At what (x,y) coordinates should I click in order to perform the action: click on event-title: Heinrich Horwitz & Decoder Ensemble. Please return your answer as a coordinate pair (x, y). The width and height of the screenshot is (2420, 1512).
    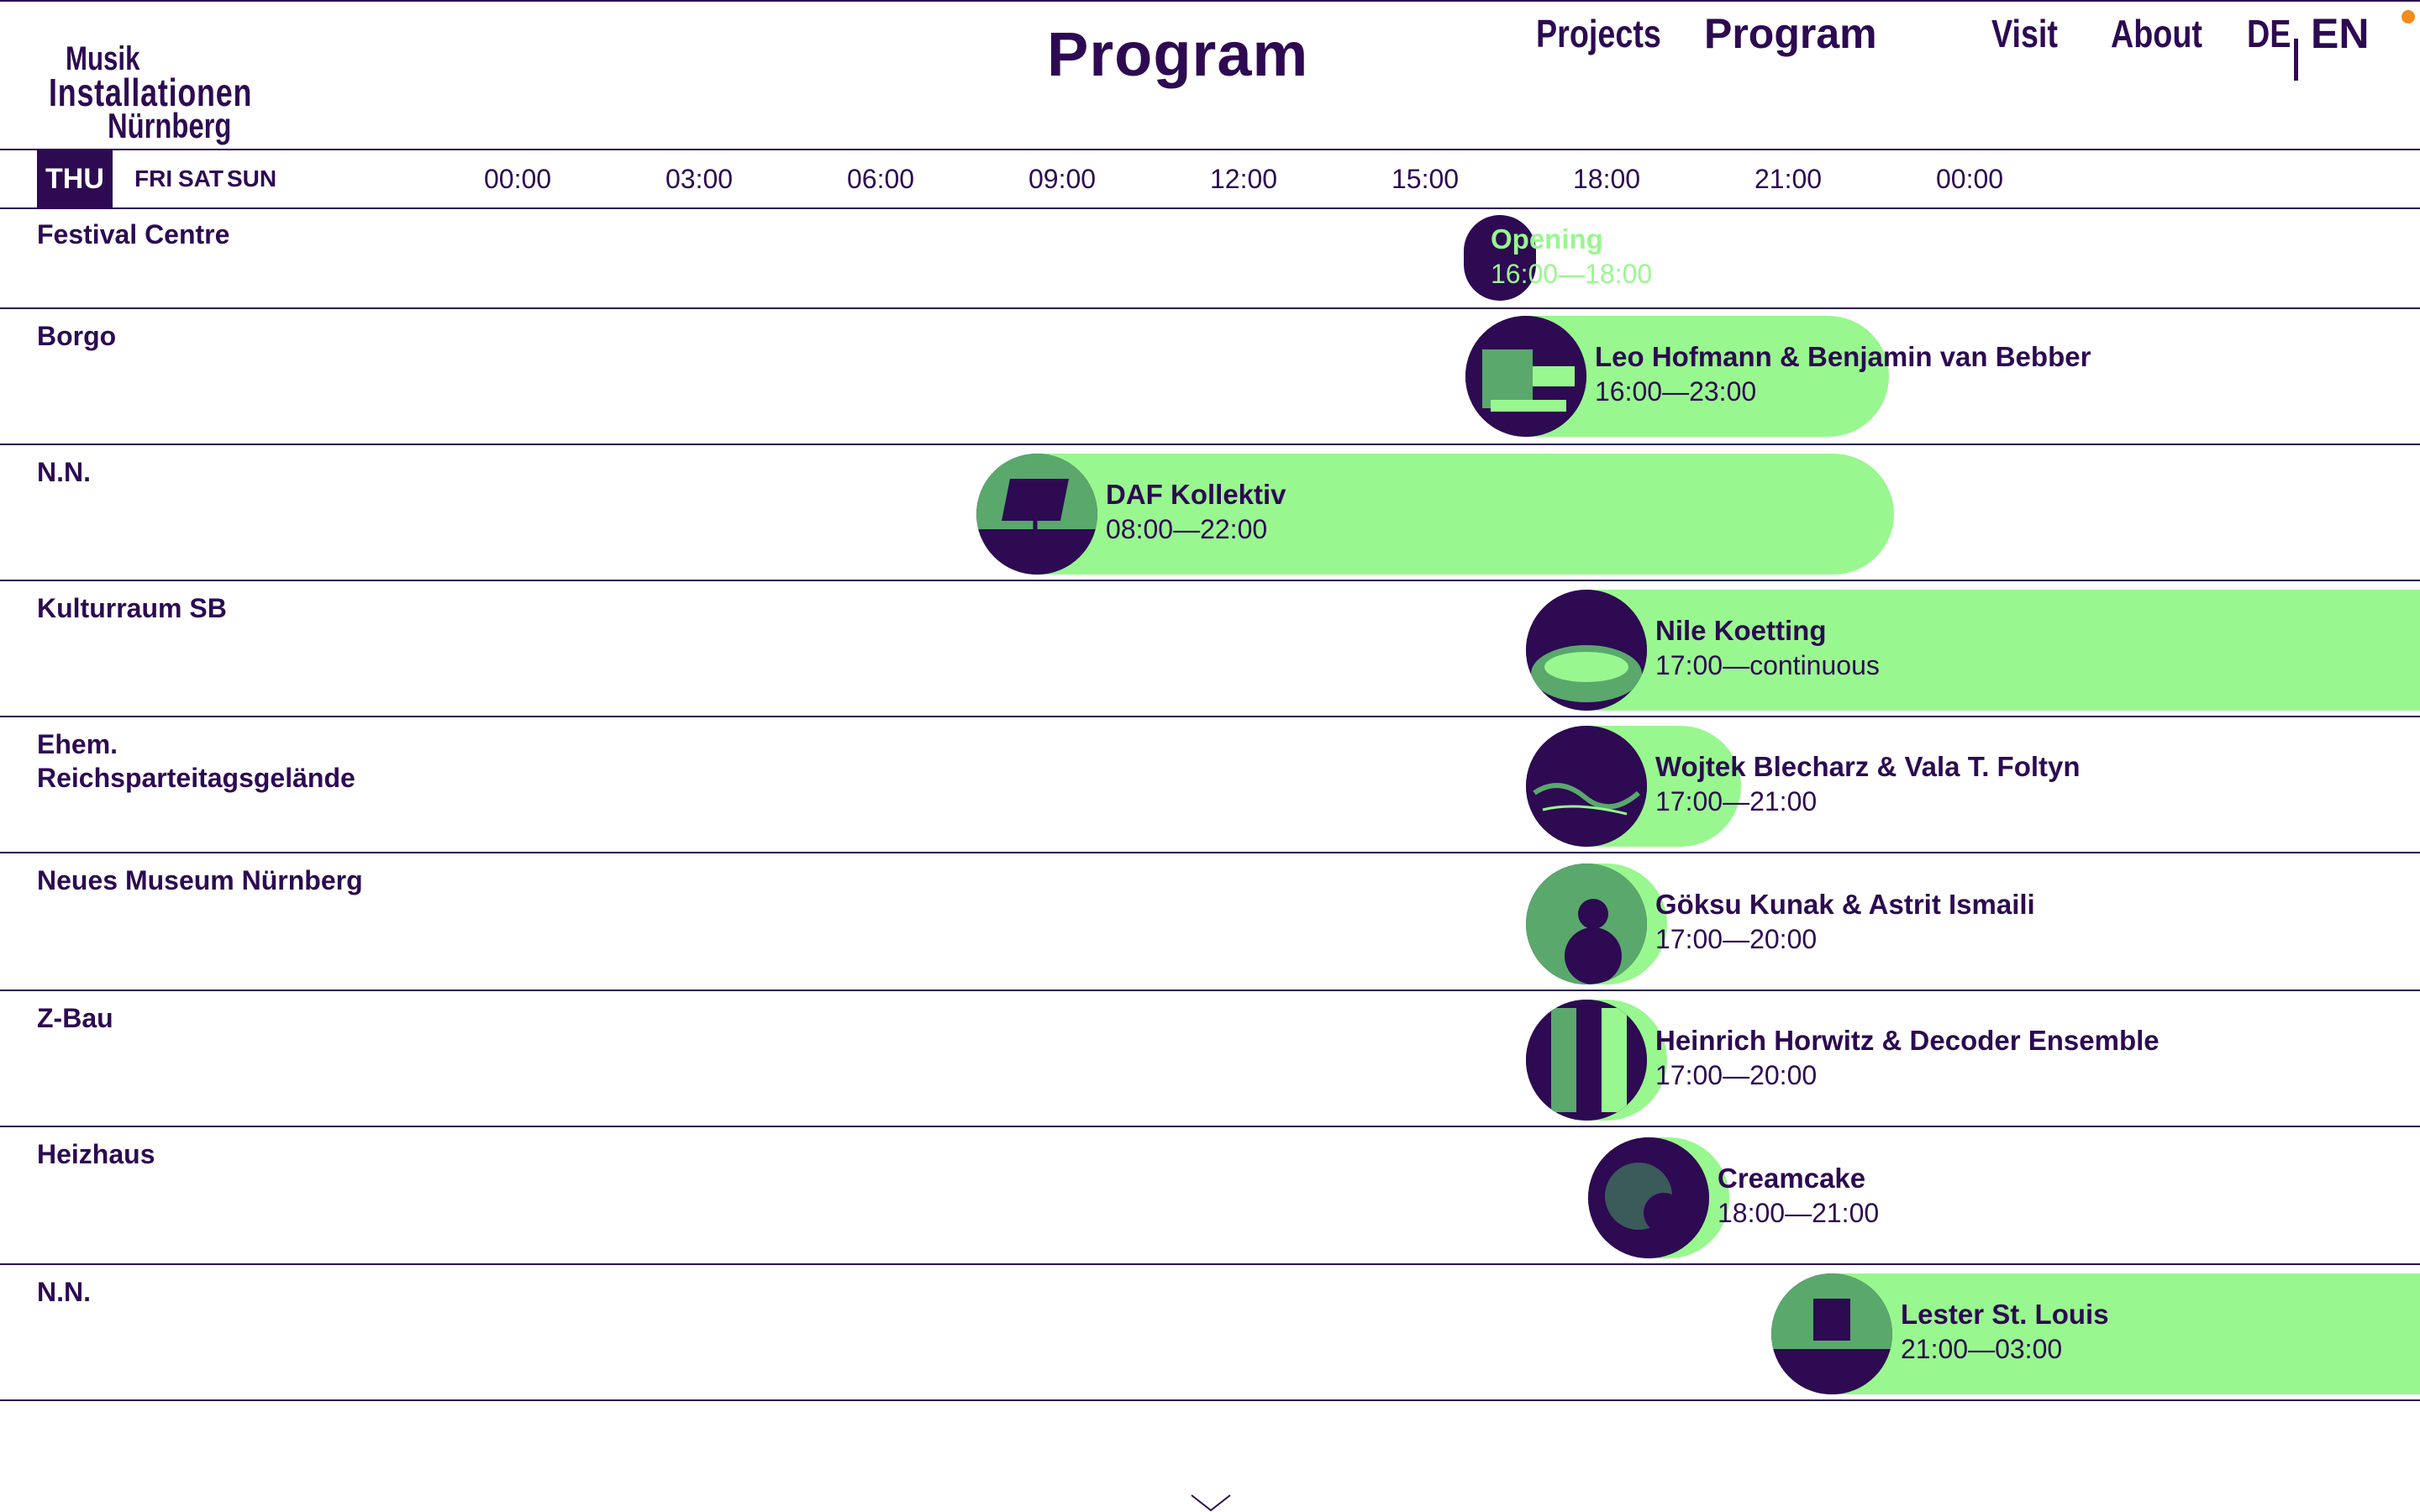
    Looking at the image, I should click on (1908, 1040).